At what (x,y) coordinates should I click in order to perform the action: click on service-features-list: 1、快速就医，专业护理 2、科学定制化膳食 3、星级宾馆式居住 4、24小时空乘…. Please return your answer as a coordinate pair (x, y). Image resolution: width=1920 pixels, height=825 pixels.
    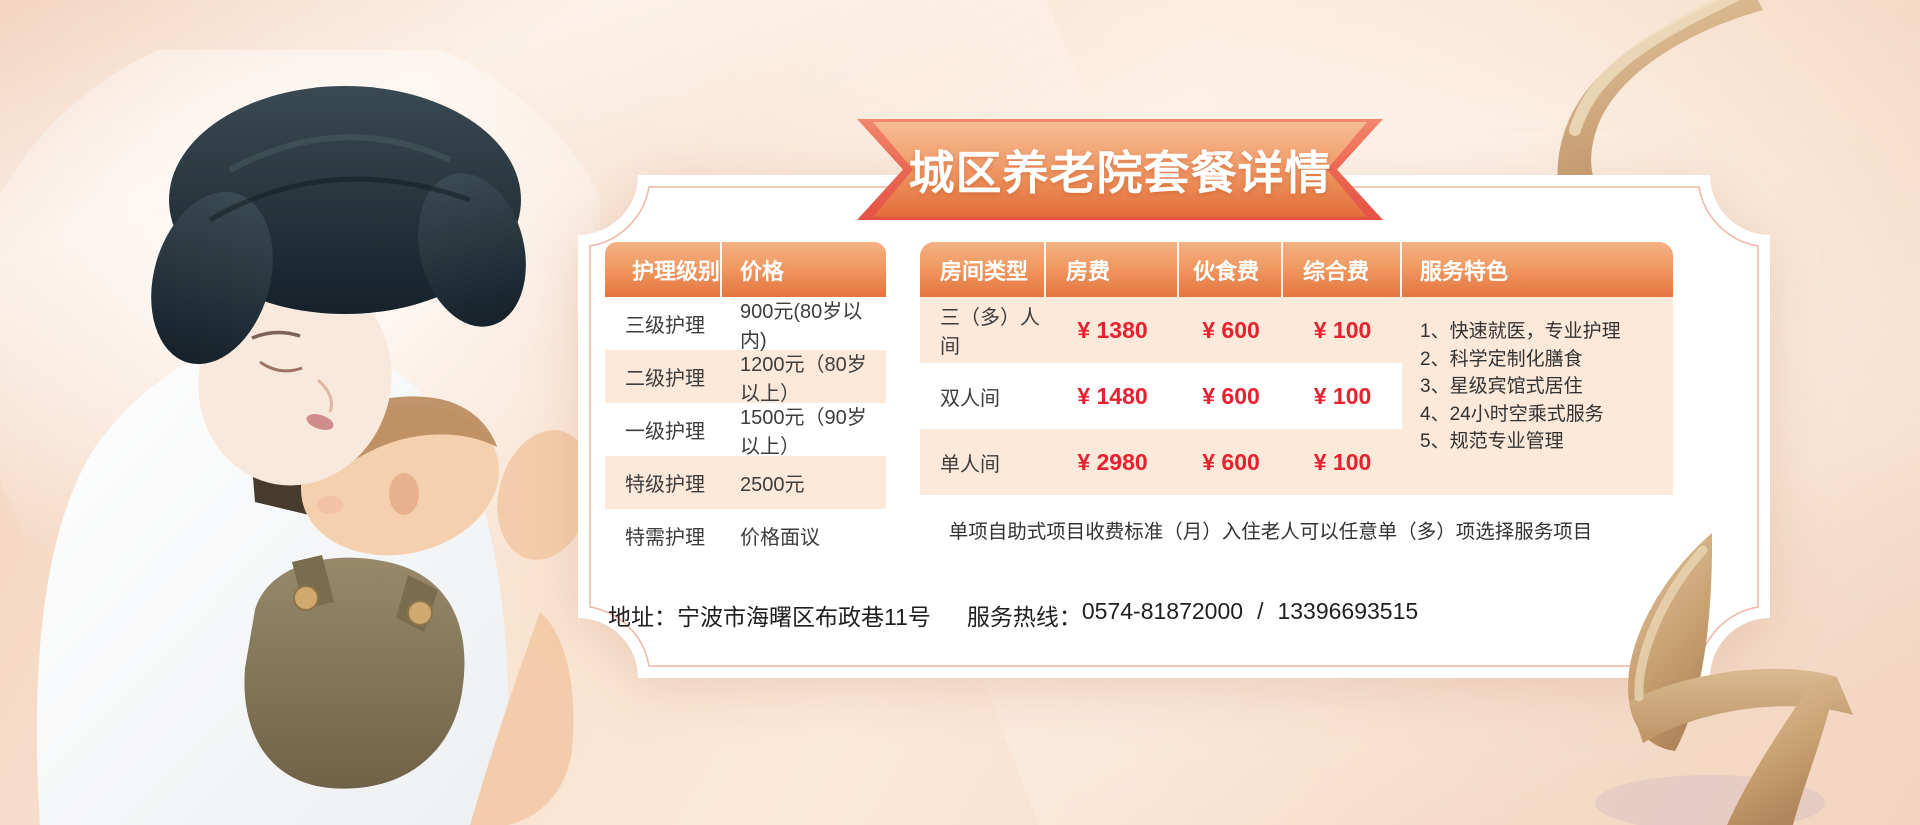
    Looking at the image, I should click on (1537, 396).